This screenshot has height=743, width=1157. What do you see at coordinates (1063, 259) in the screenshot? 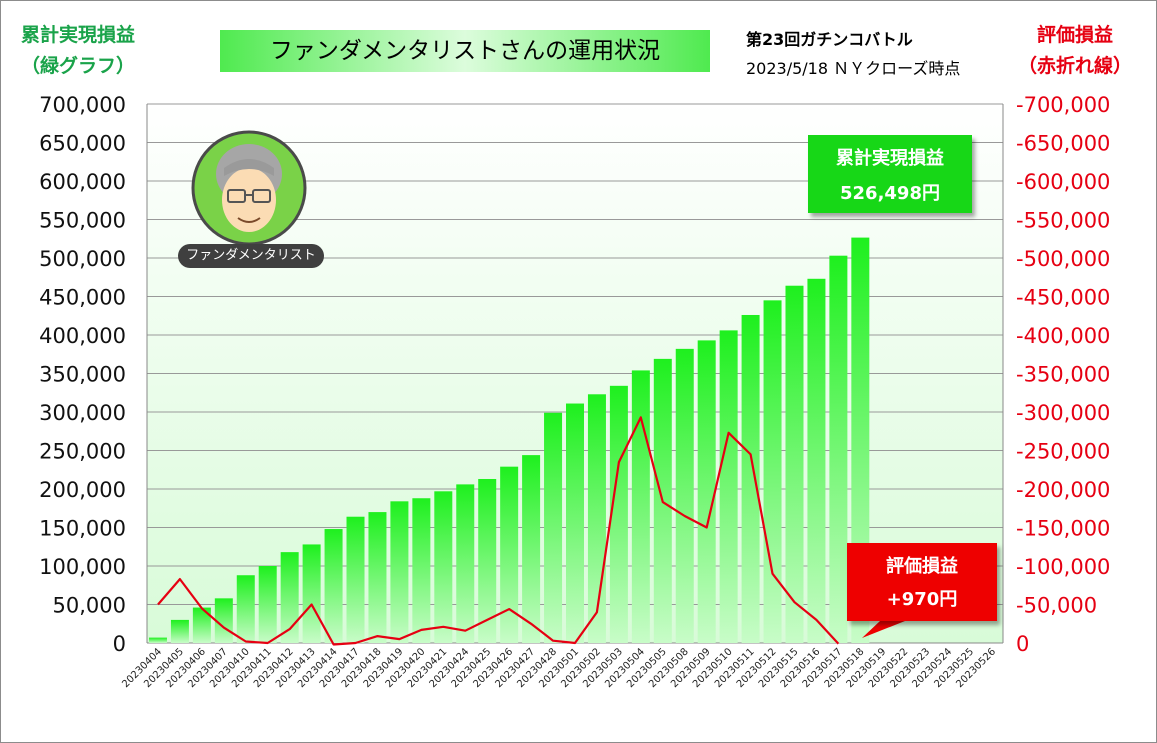
I see `y-right-tick-label: -500,000` at bounding box center [1063, 259].